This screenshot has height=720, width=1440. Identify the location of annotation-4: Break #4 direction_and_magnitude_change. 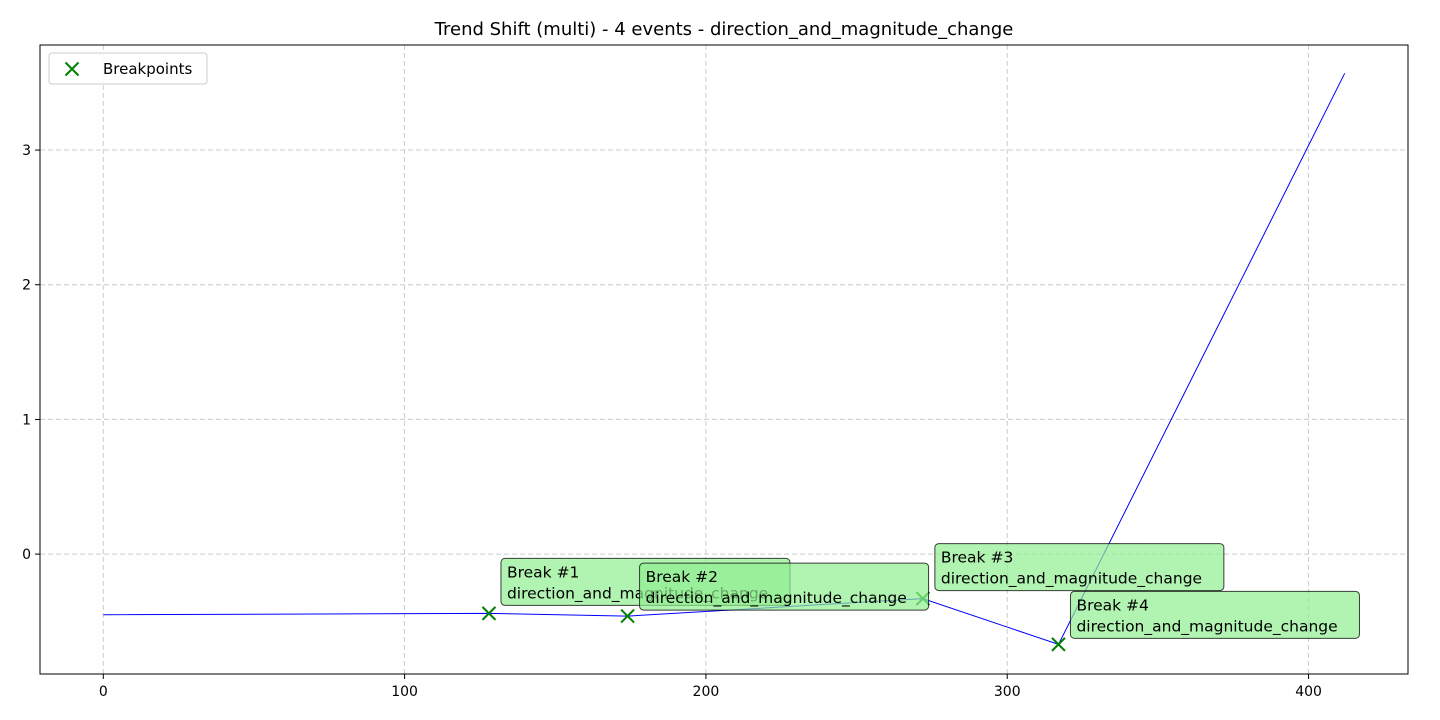
(1214, 614).